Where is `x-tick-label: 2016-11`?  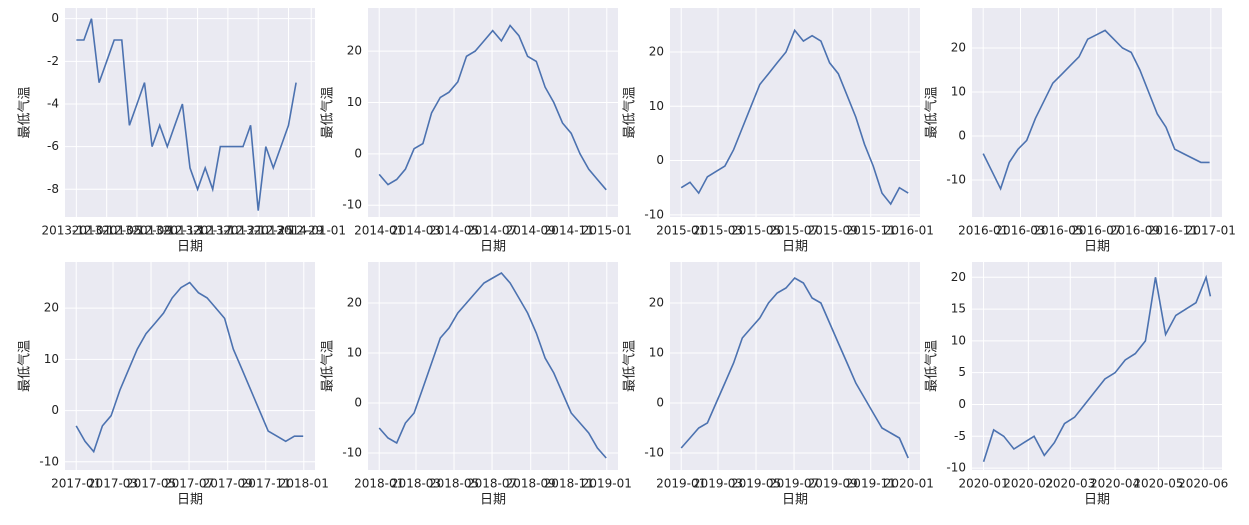 x-tick-label: 2016-11 is located at coordinates (1173, 231).